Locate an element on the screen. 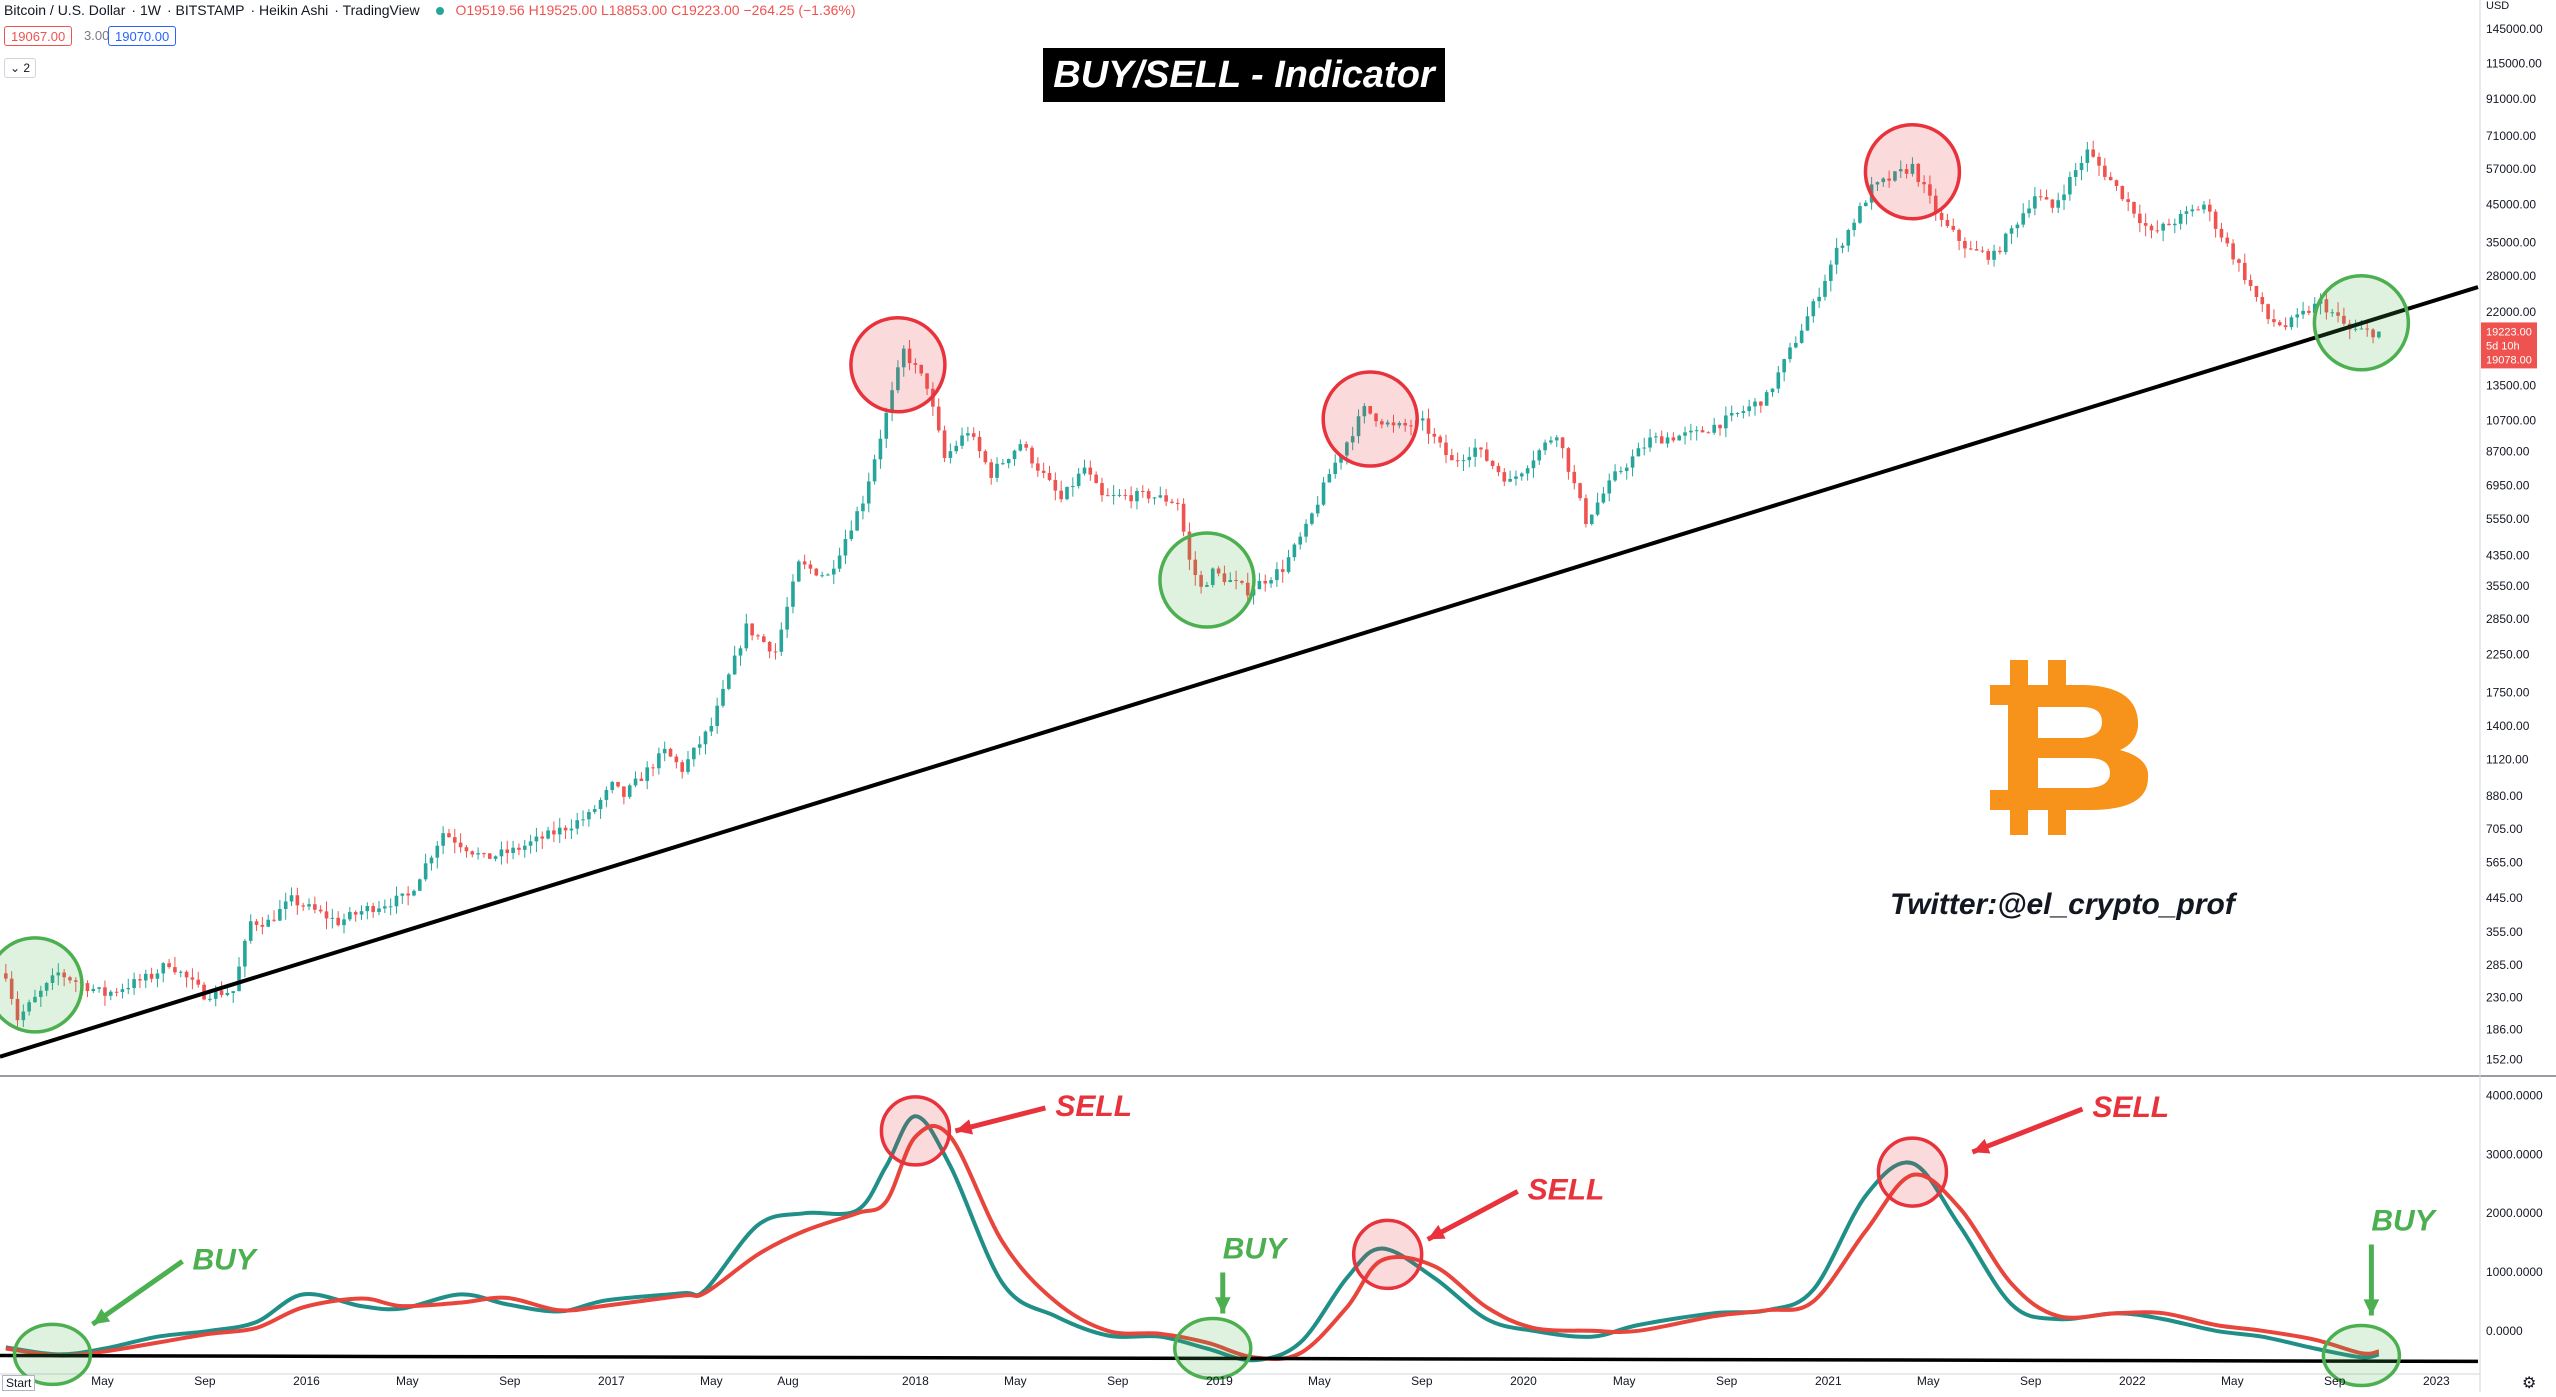  price-tick-label: 2250.00 is located at coordinates (2508, 655).